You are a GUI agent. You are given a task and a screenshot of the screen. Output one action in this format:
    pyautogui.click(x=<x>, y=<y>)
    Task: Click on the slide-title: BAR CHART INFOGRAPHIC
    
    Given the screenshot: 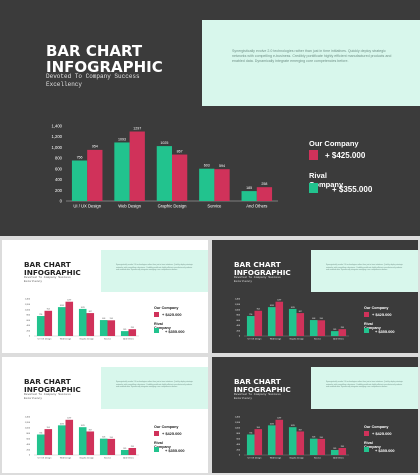 What is the action you would take?
    pyautogui.click(x=262, y=268)
    